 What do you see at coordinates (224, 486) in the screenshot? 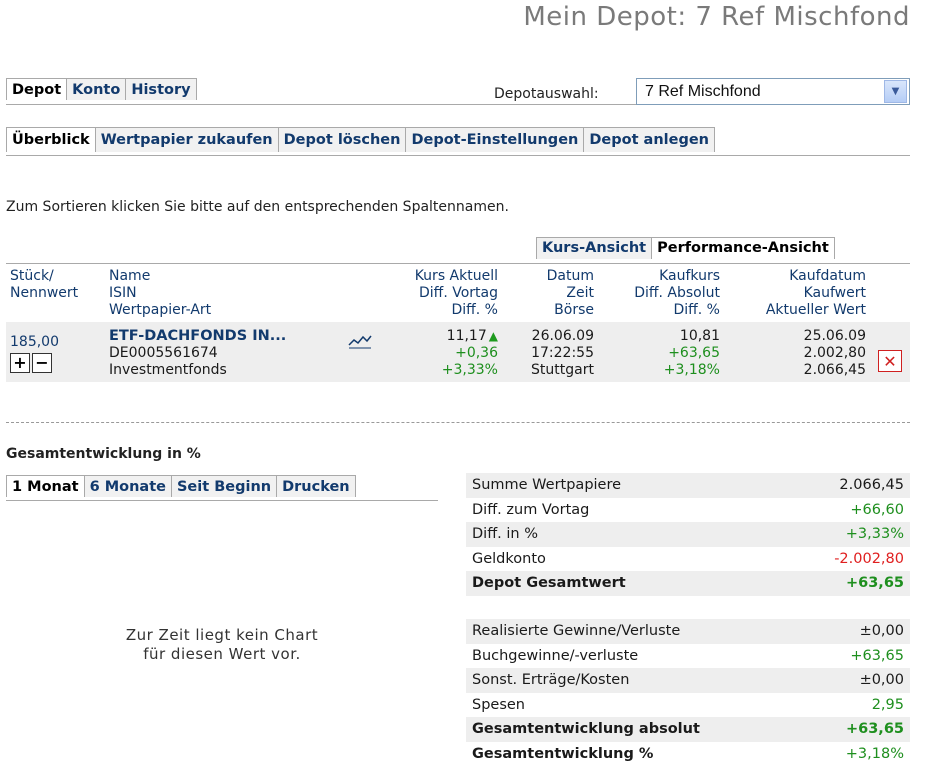
I see `tab-seit-beginn: Seit Beginn` at bounding box center [224, 486].